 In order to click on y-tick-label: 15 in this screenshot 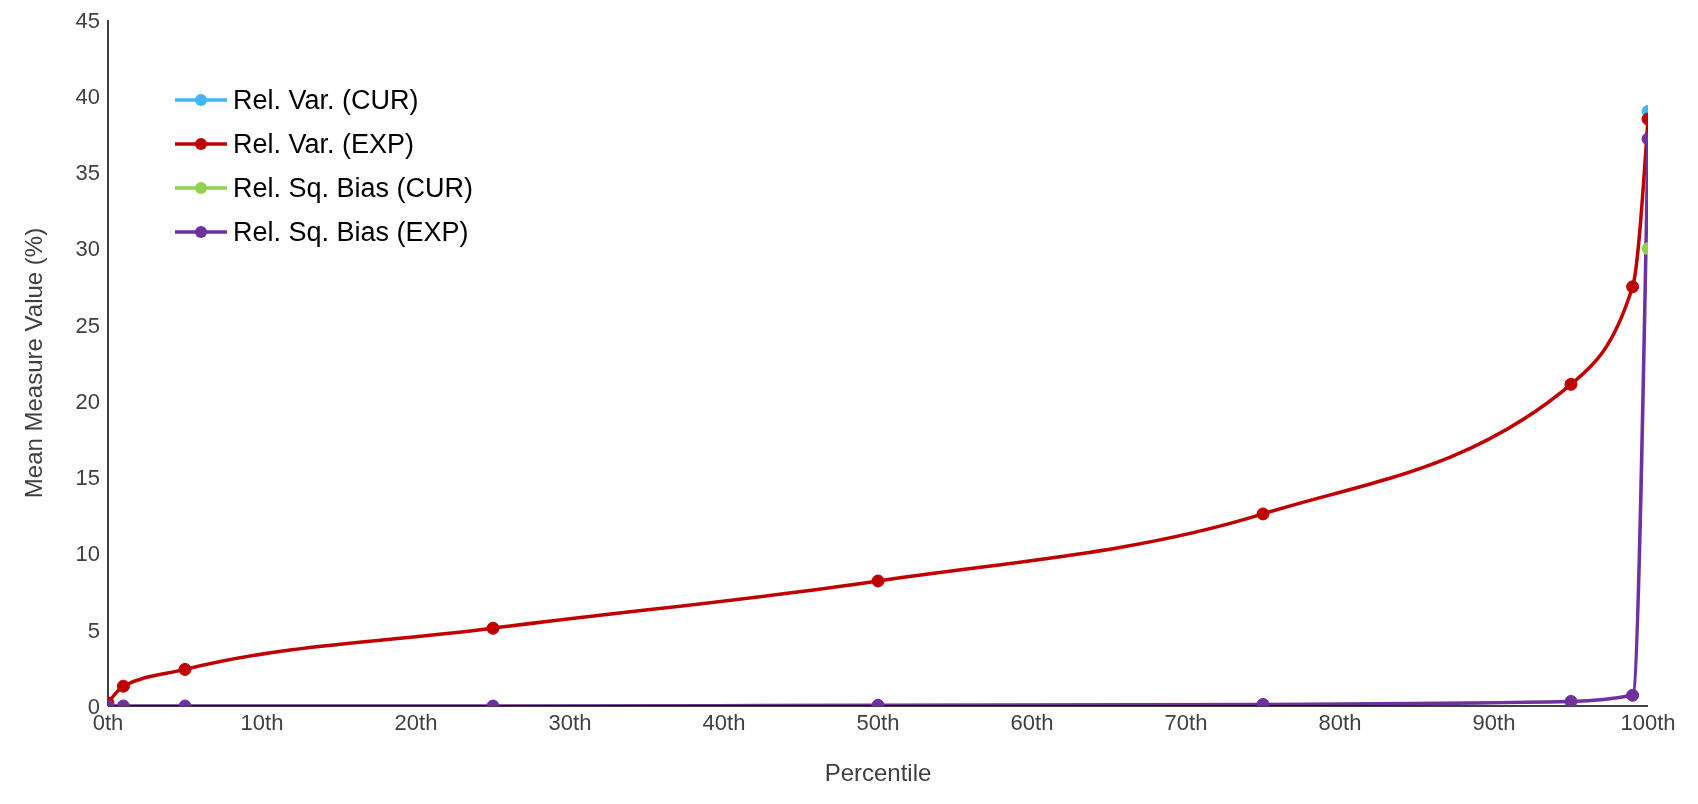, I will do `click(87, 478)`.